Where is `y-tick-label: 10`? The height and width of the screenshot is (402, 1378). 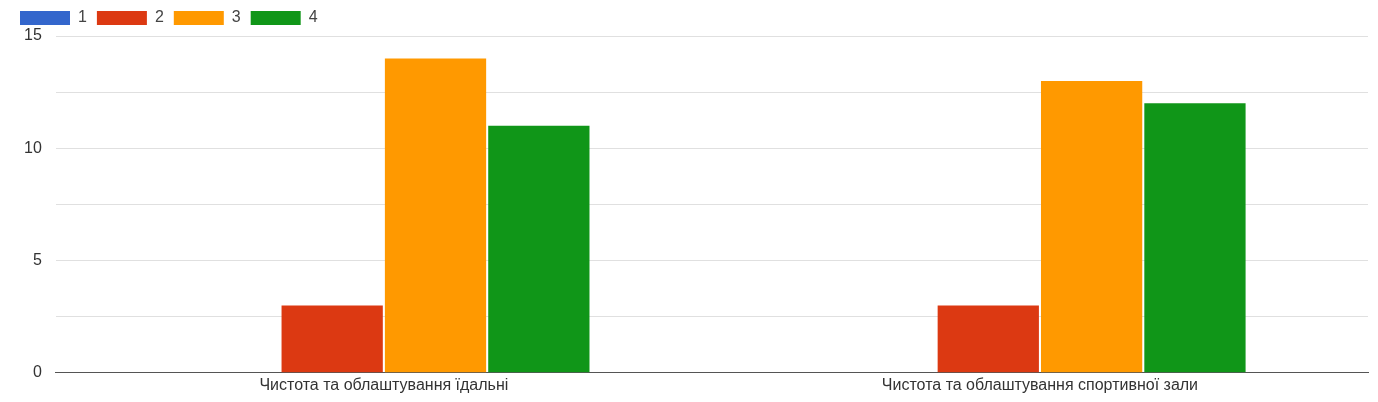 y-tick-label: 10 is located at coordinates (33, 147).